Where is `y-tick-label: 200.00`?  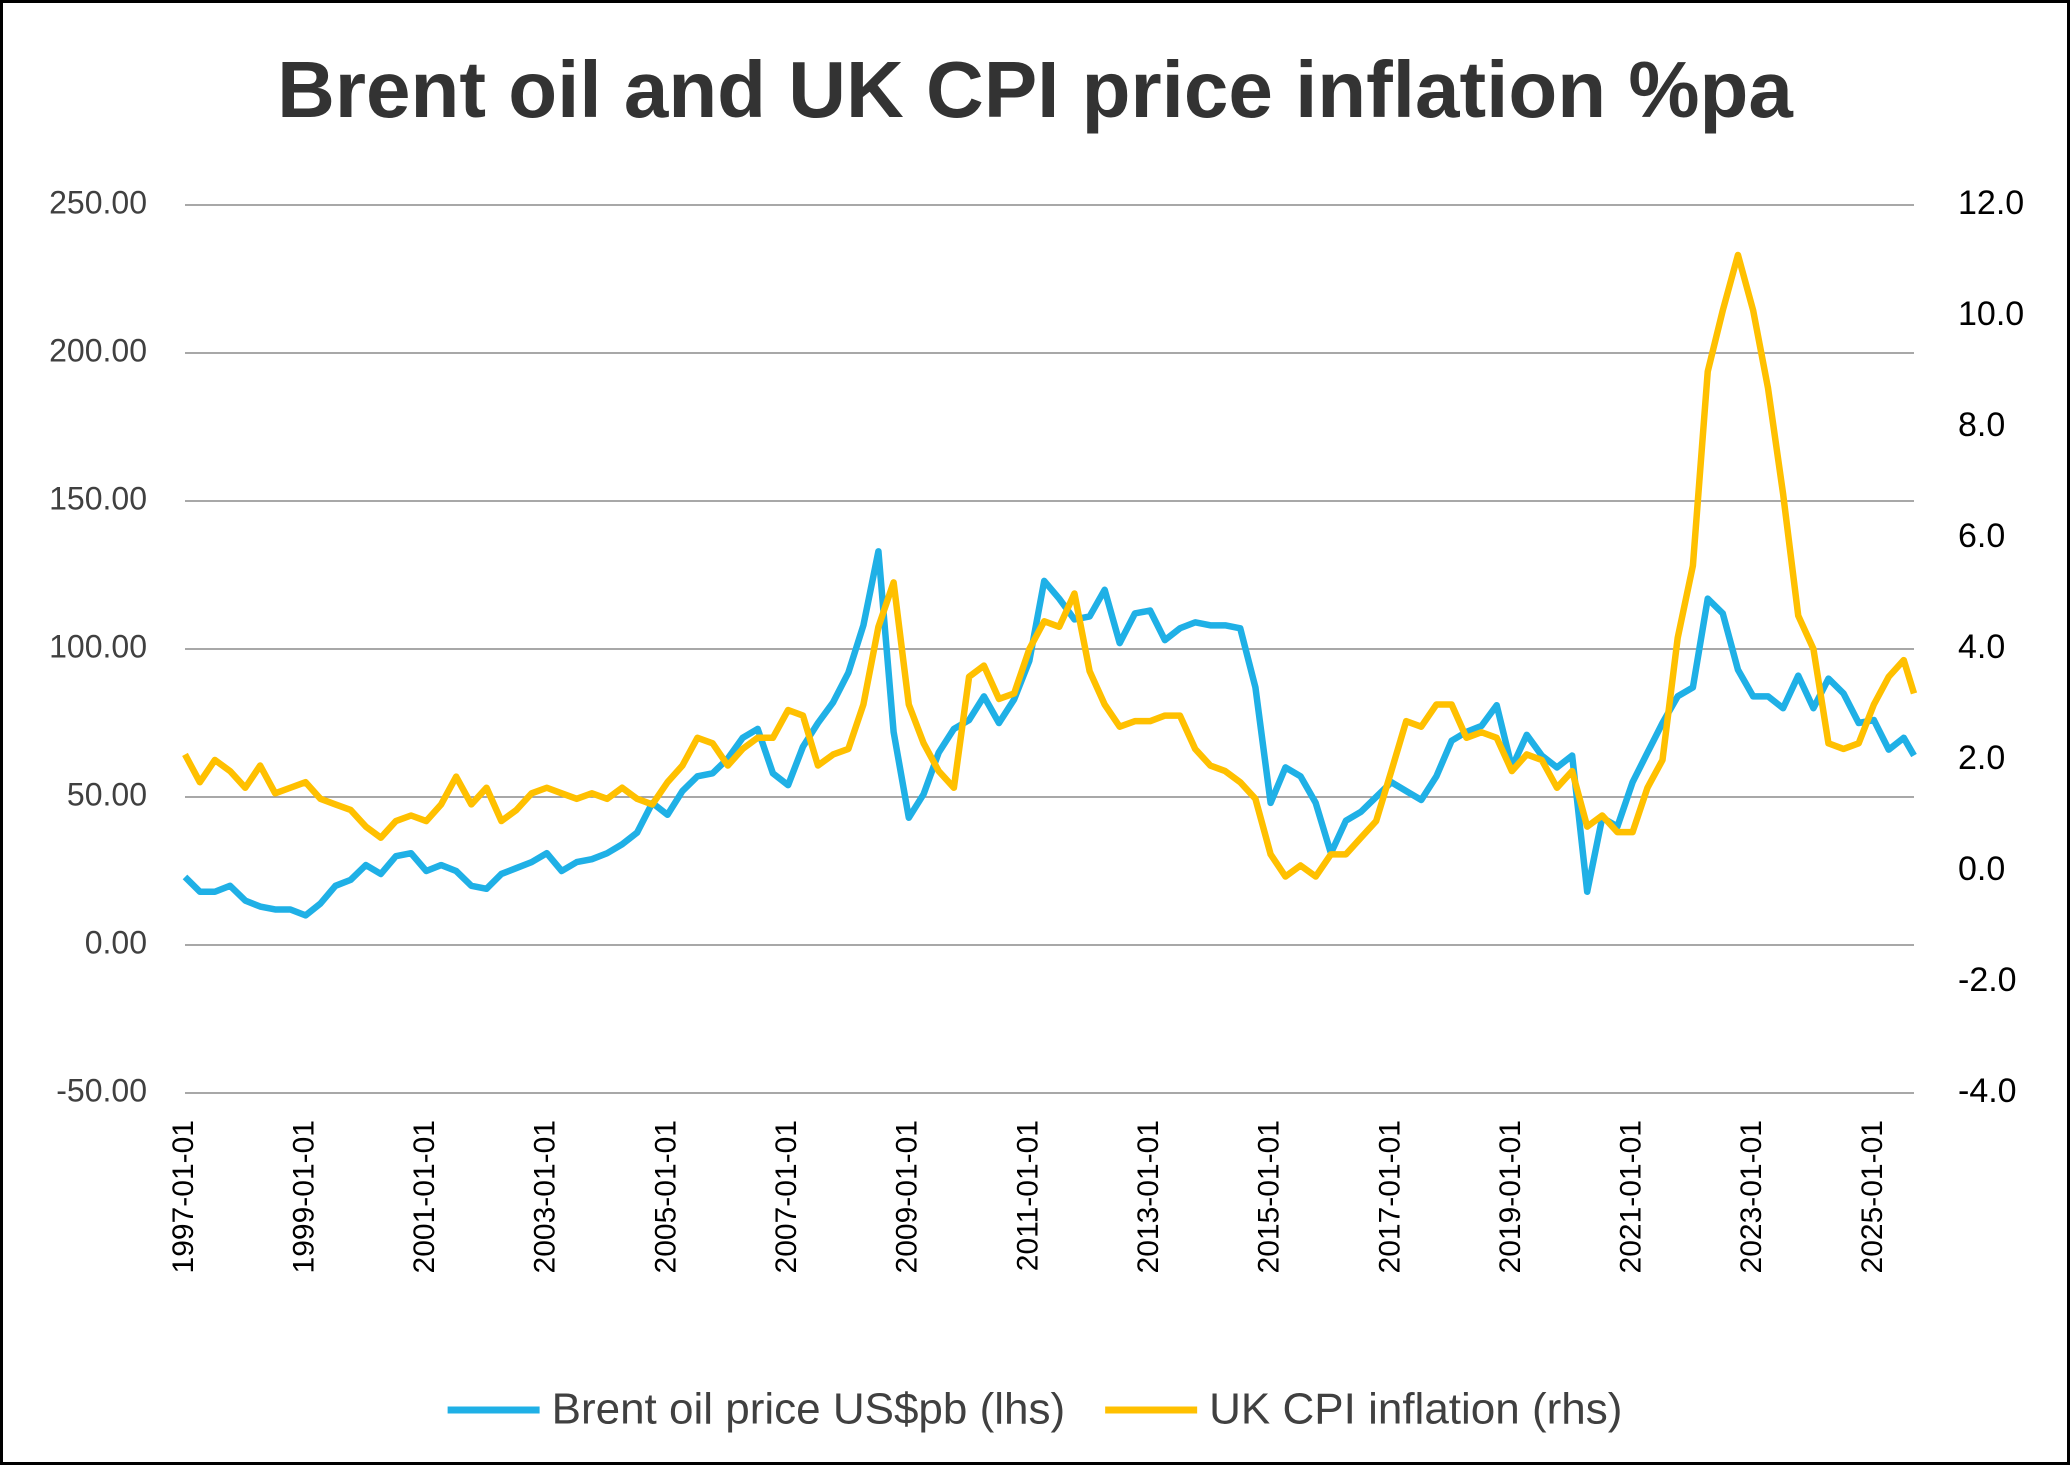
y-tick-label: 200.00 is located at coordinates (98, 350).